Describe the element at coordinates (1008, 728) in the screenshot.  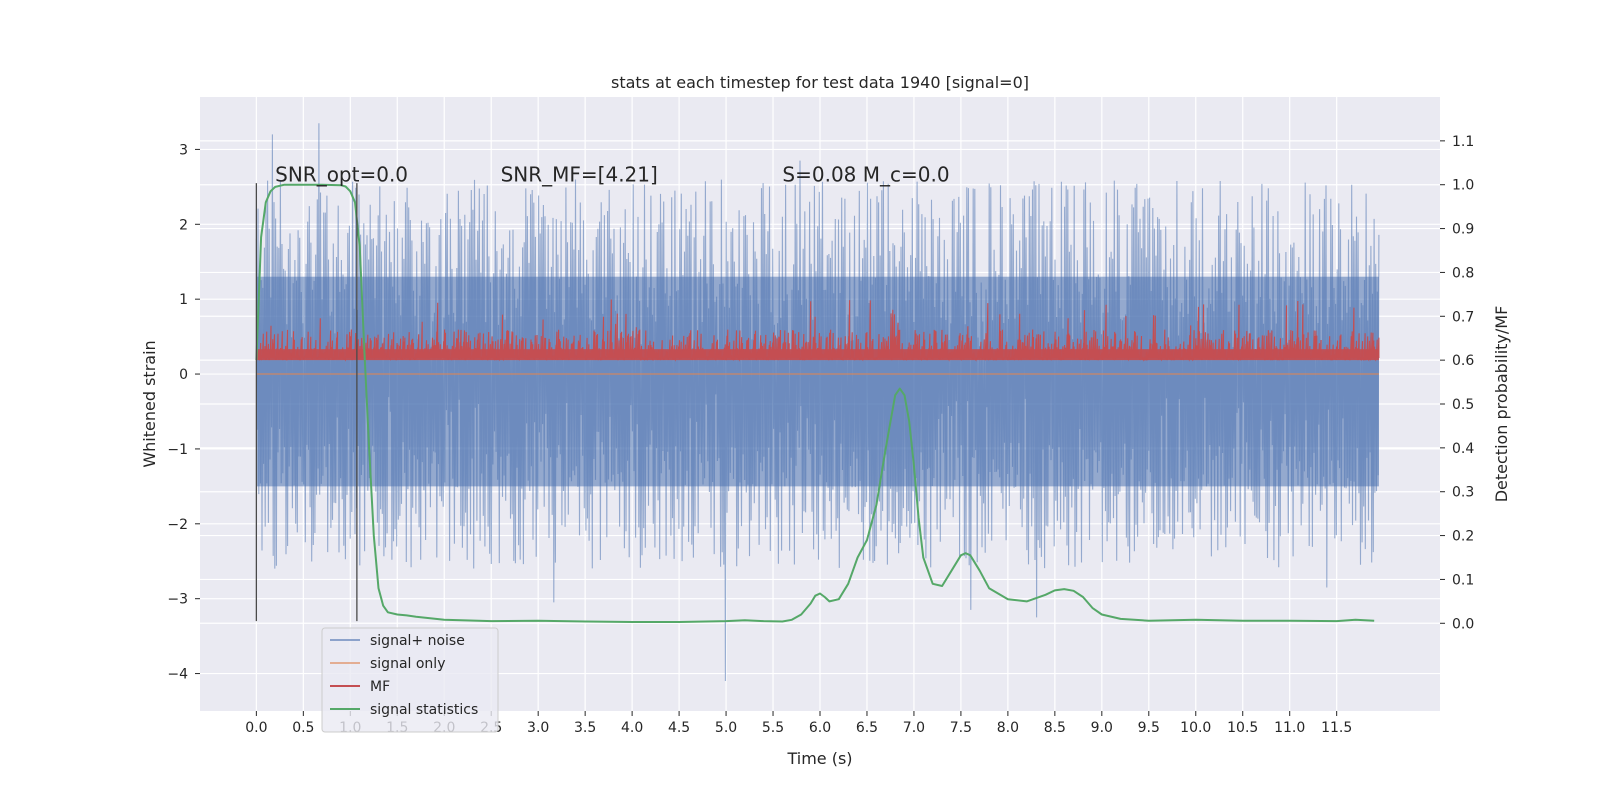
I see `x-tick-label-16: 8.0` at that location.